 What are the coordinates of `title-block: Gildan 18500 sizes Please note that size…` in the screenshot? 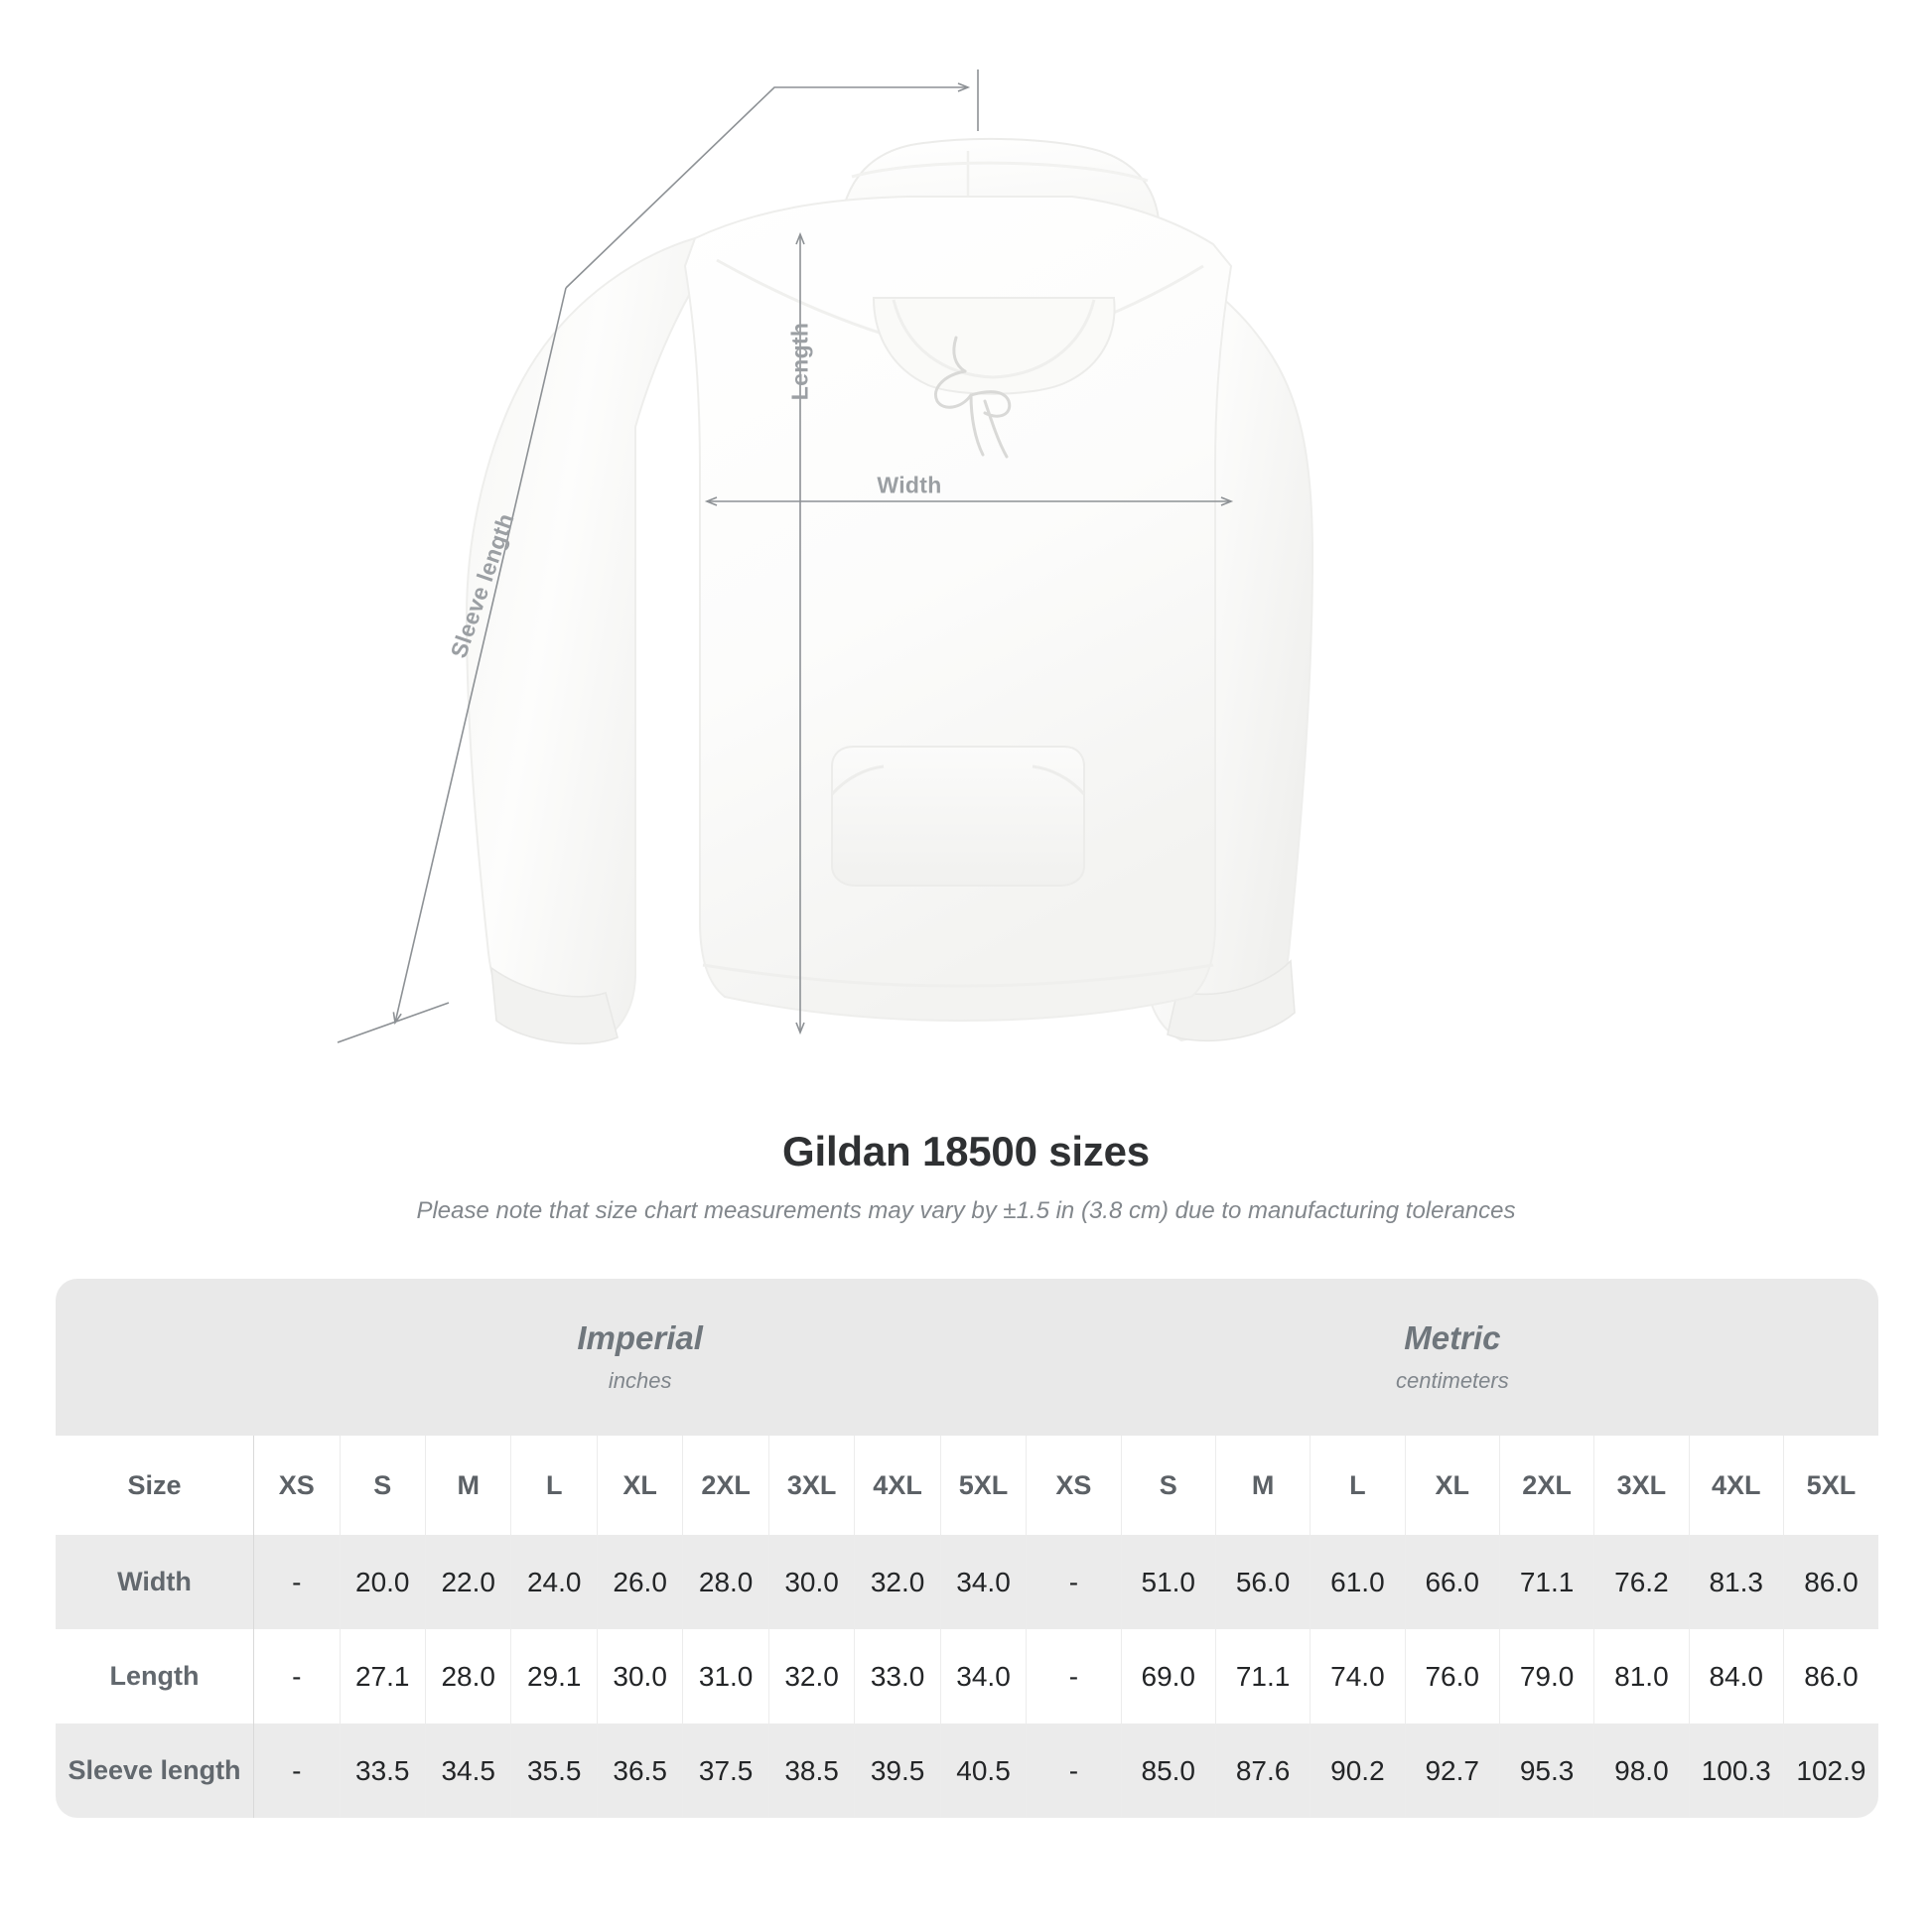 It's located at (966, 1176).